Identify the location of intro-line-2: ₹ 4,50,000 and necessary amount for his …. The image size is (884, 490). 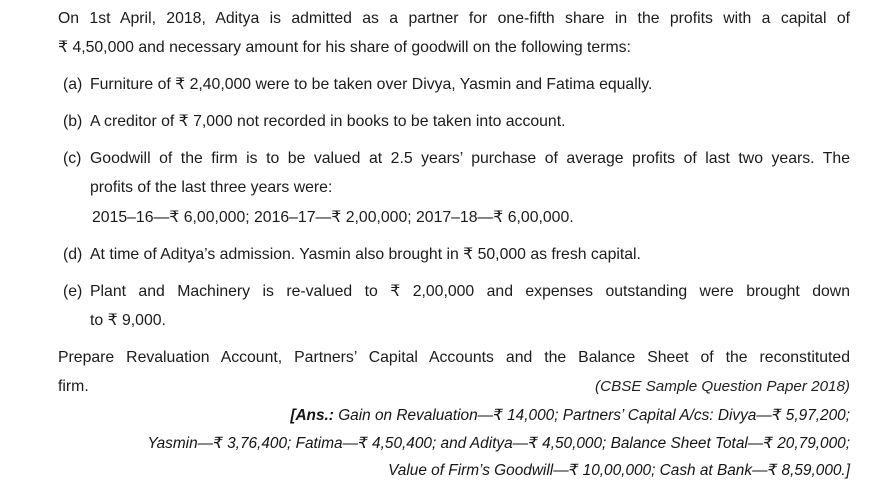
(344, 47).